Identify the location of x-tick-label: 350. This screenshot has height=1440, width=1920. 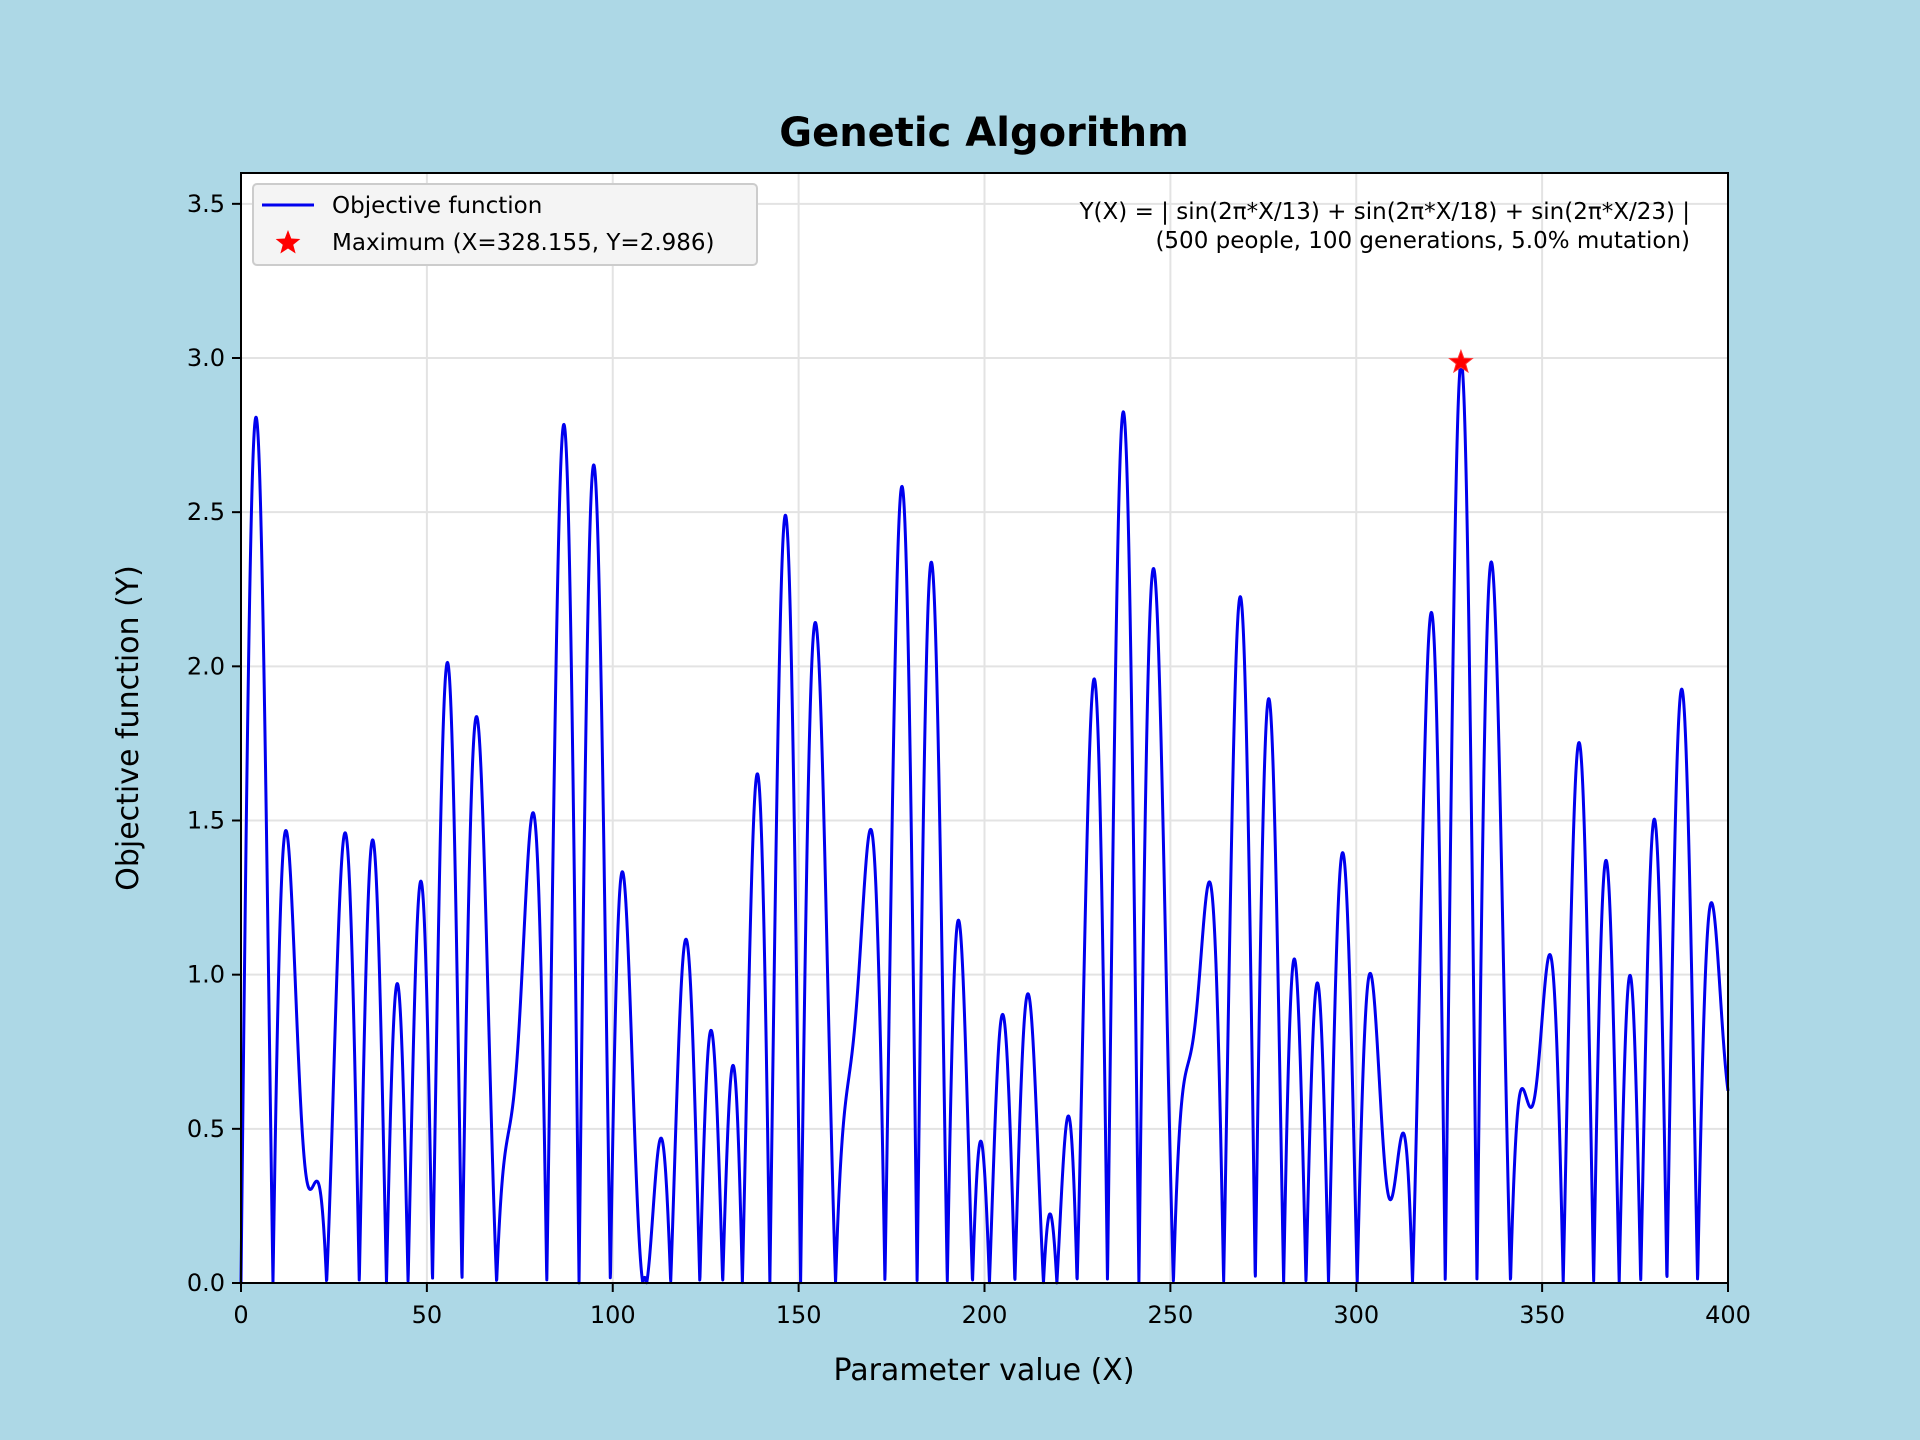
(1542, 1315).